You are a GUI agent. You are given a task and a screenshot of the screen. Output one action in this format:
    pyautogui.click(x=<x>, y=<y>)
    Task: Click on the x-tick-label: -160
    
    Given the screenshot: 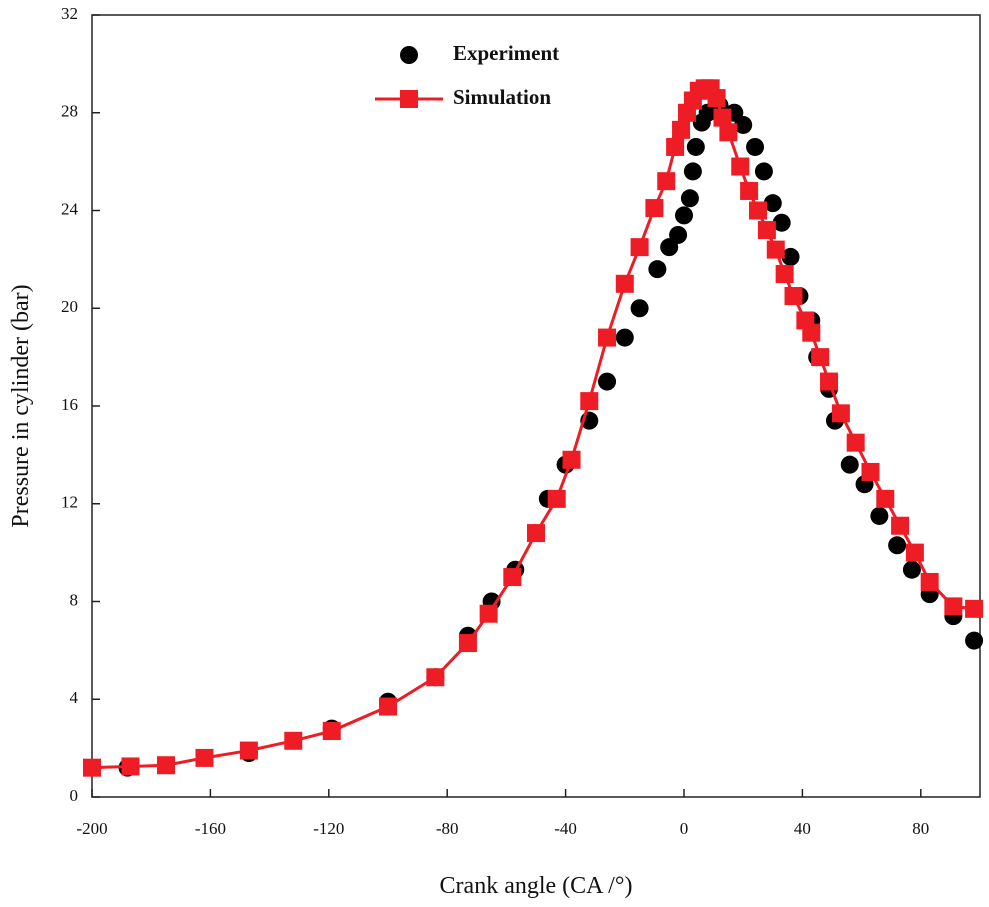 What is the action you would take?
    pyautogui.click(x=210, y=828)
    